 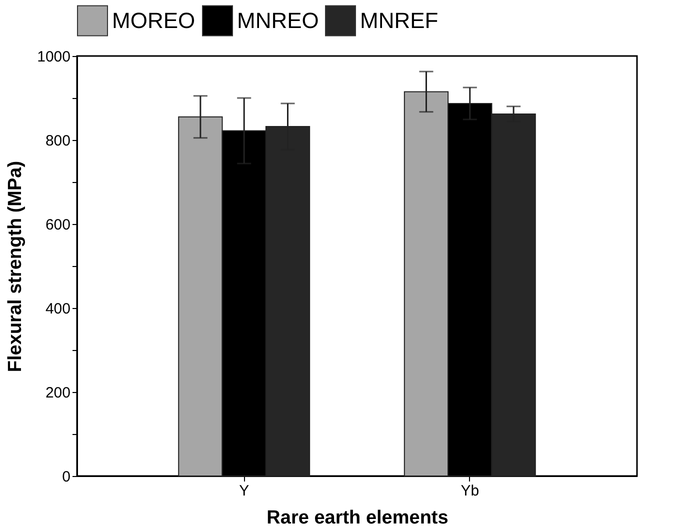 What do you see at coordinates (470, 491) in the screenshot?
I see `x-tick-label: Yb` at bounding box center [470, 491].